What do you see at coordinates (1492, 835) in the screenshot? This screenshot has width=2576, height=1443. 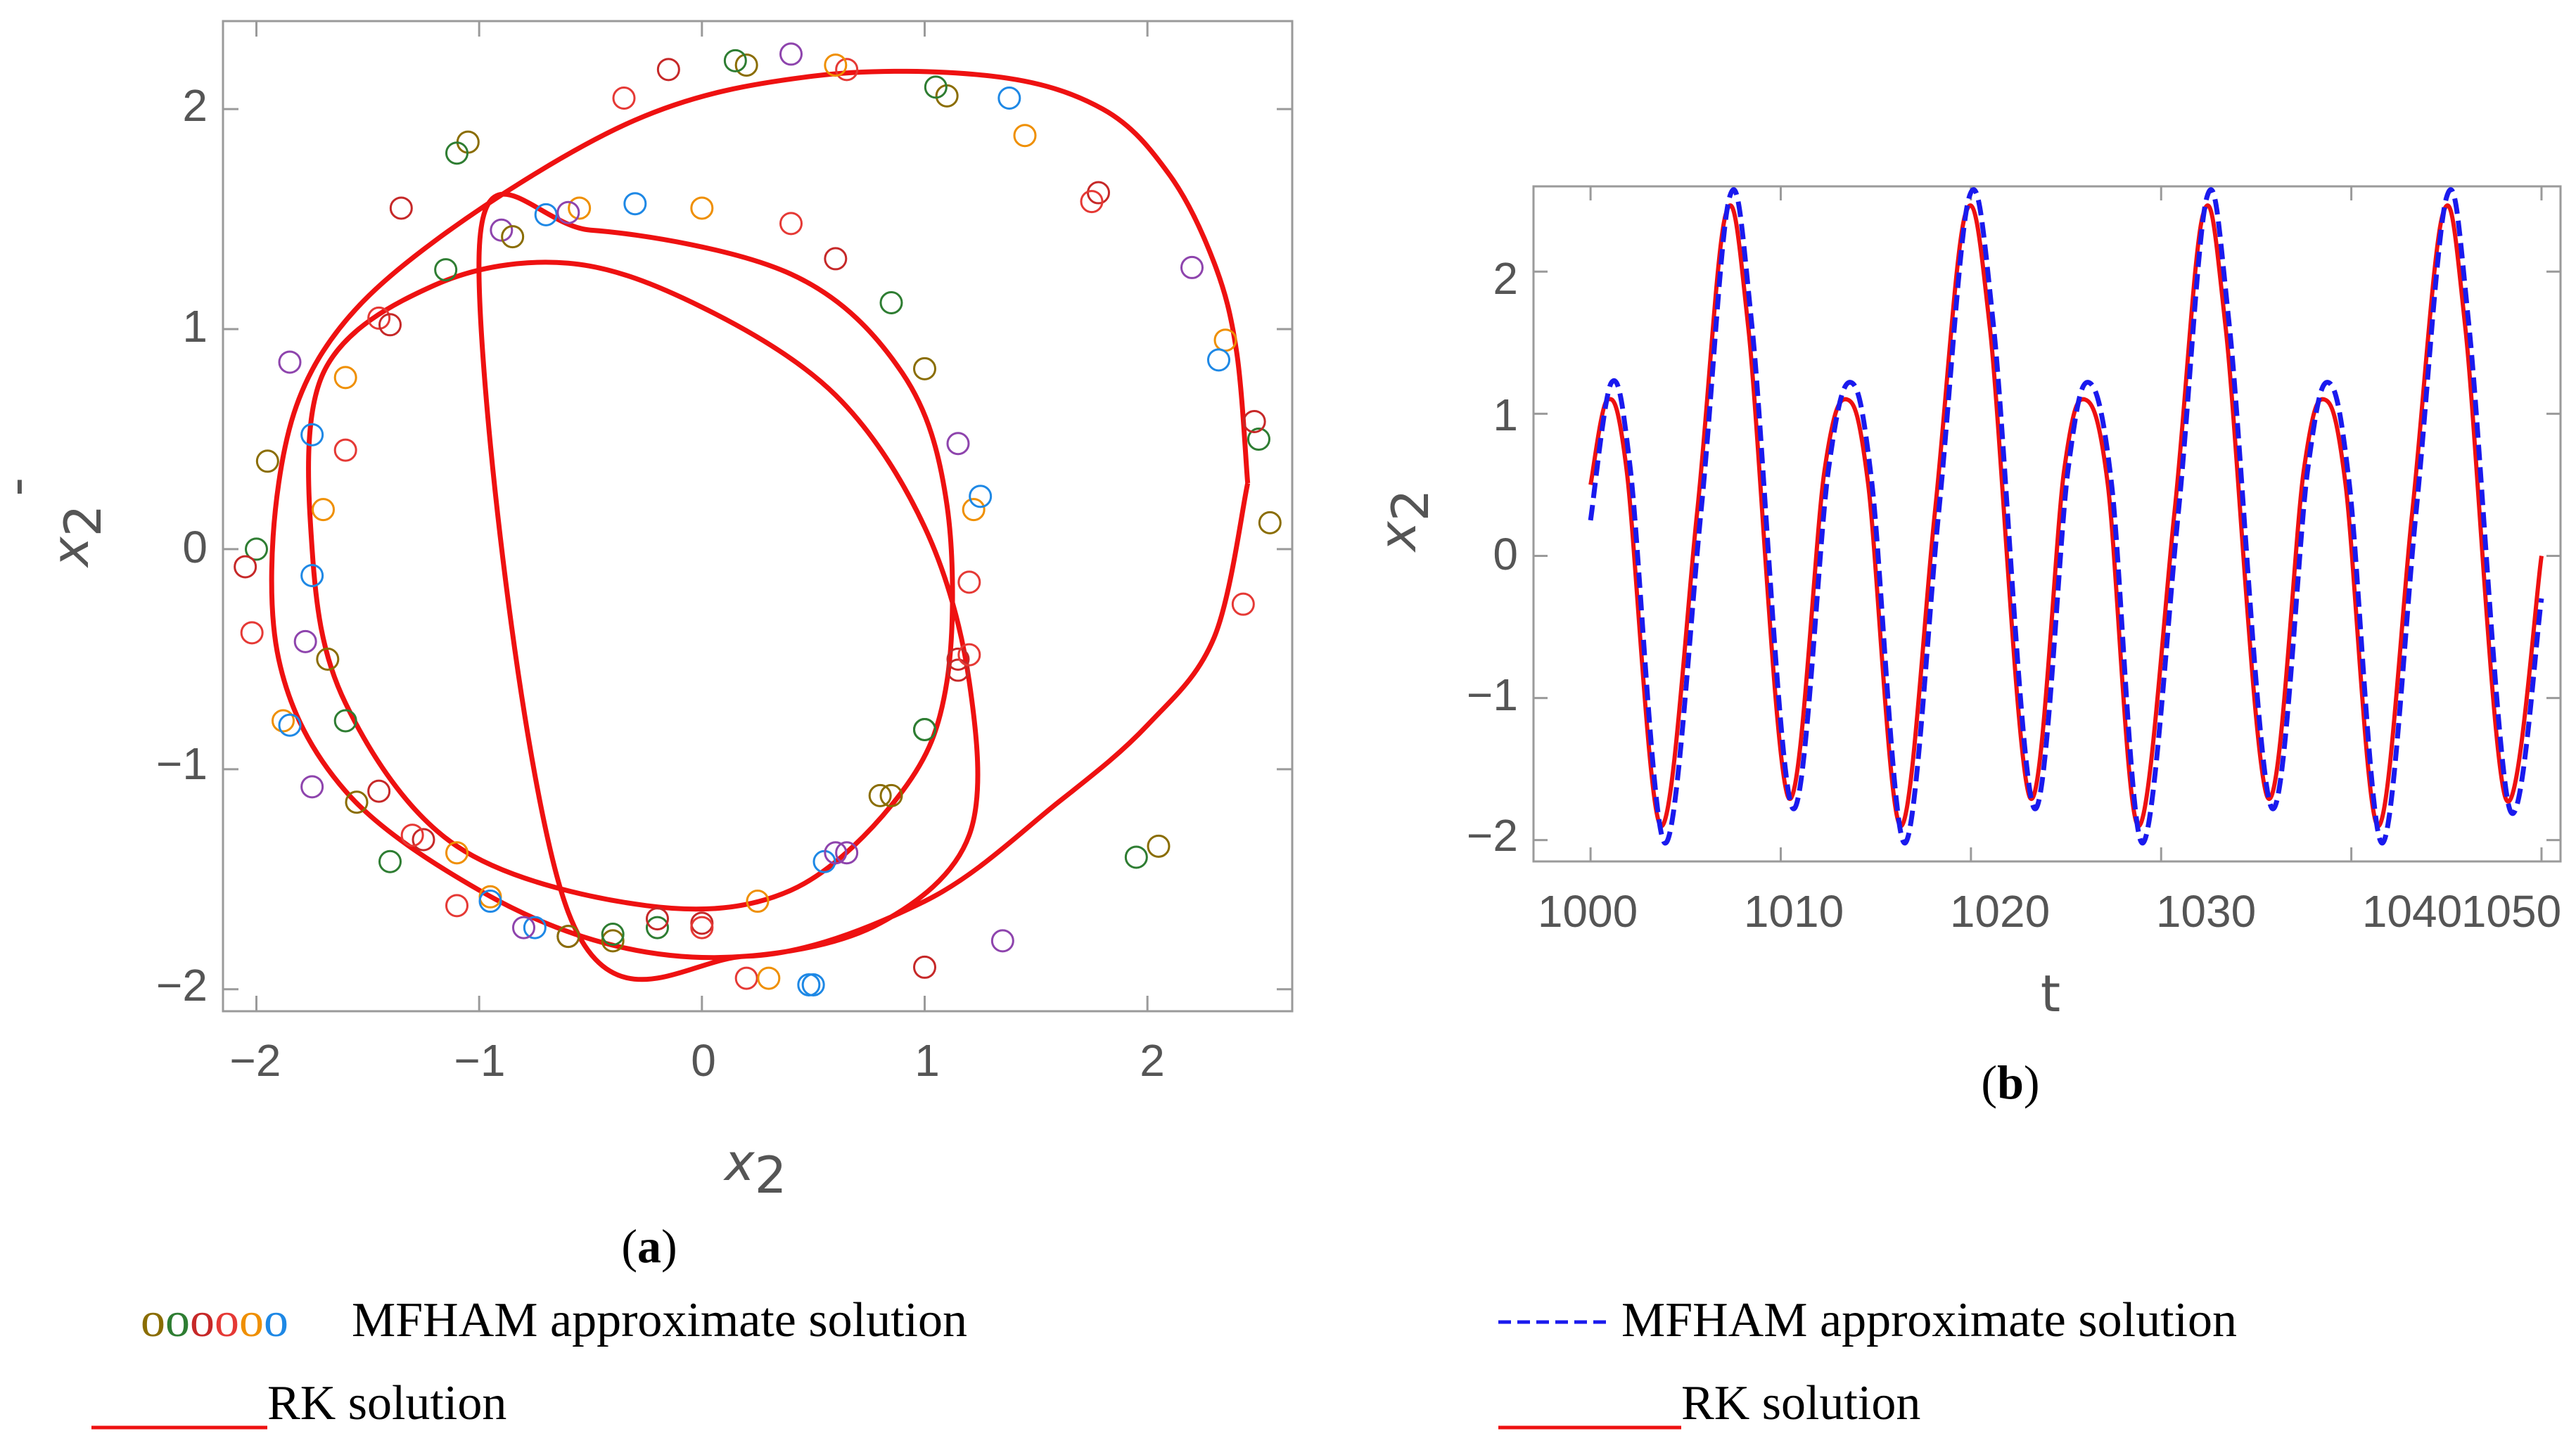 I see `panel-b-ytick-label: −2` at bounding box center [1492, 835].